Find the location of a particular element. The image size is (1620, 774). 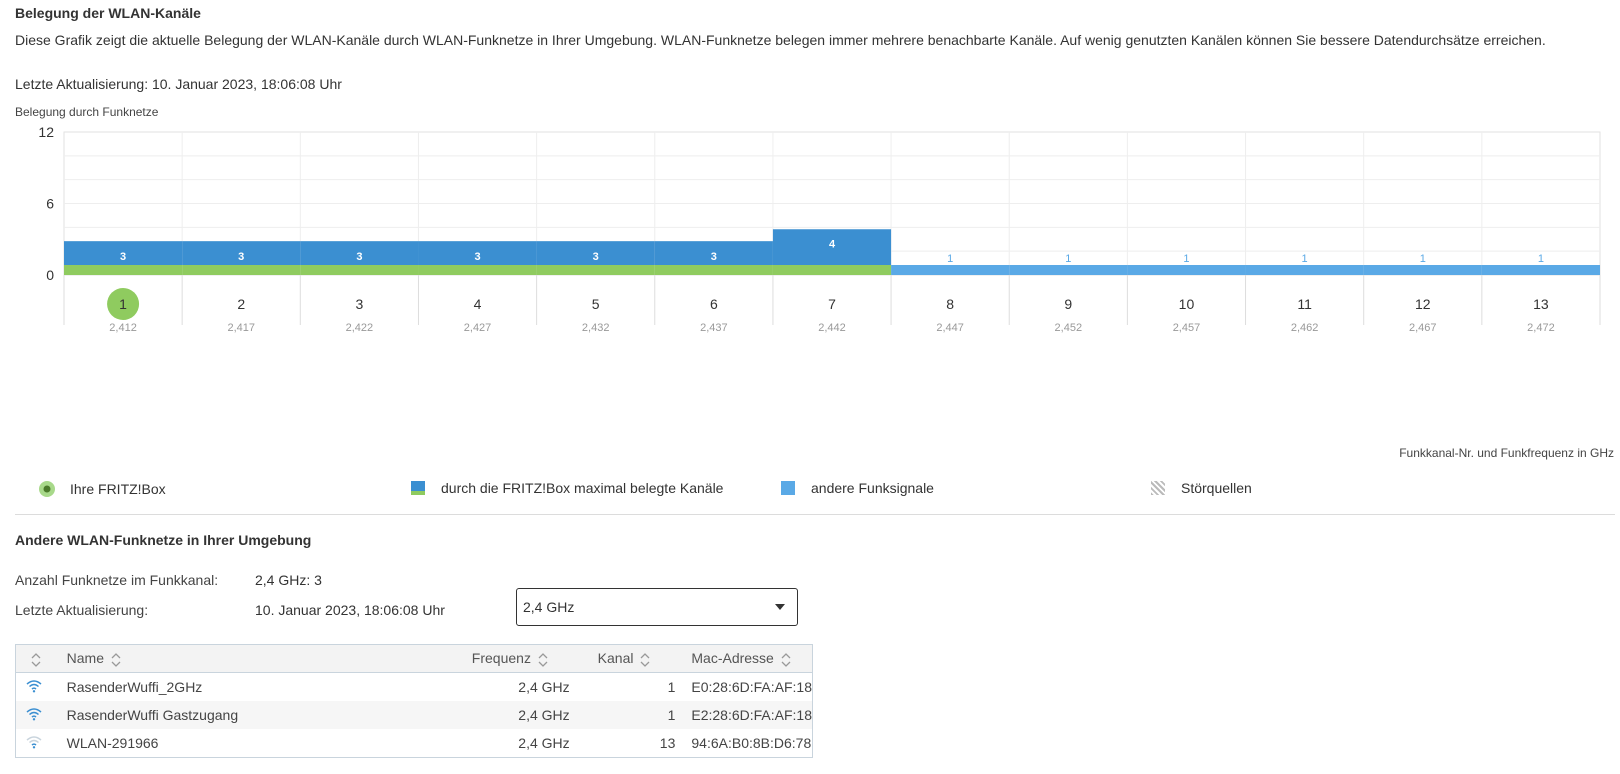

table-header-row: Name Frequenz Kanal Mac-Adresse is located at coordinates (414, 658).